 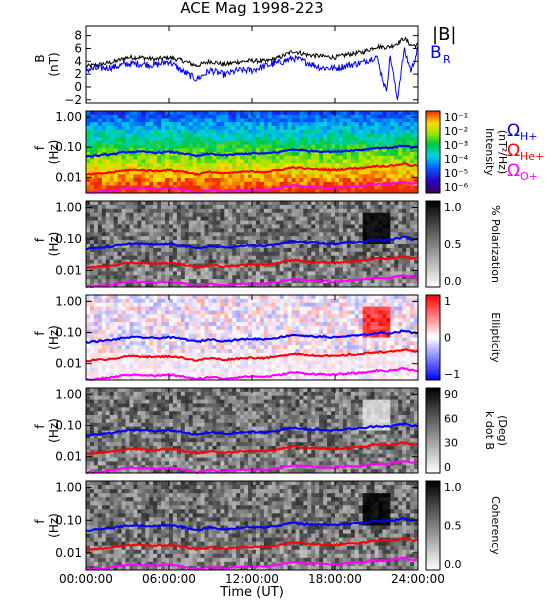 What do you see at coordinates (433, 232) in the screenshot?
I see `colorbar-cell` at bounding box center [433, 232].